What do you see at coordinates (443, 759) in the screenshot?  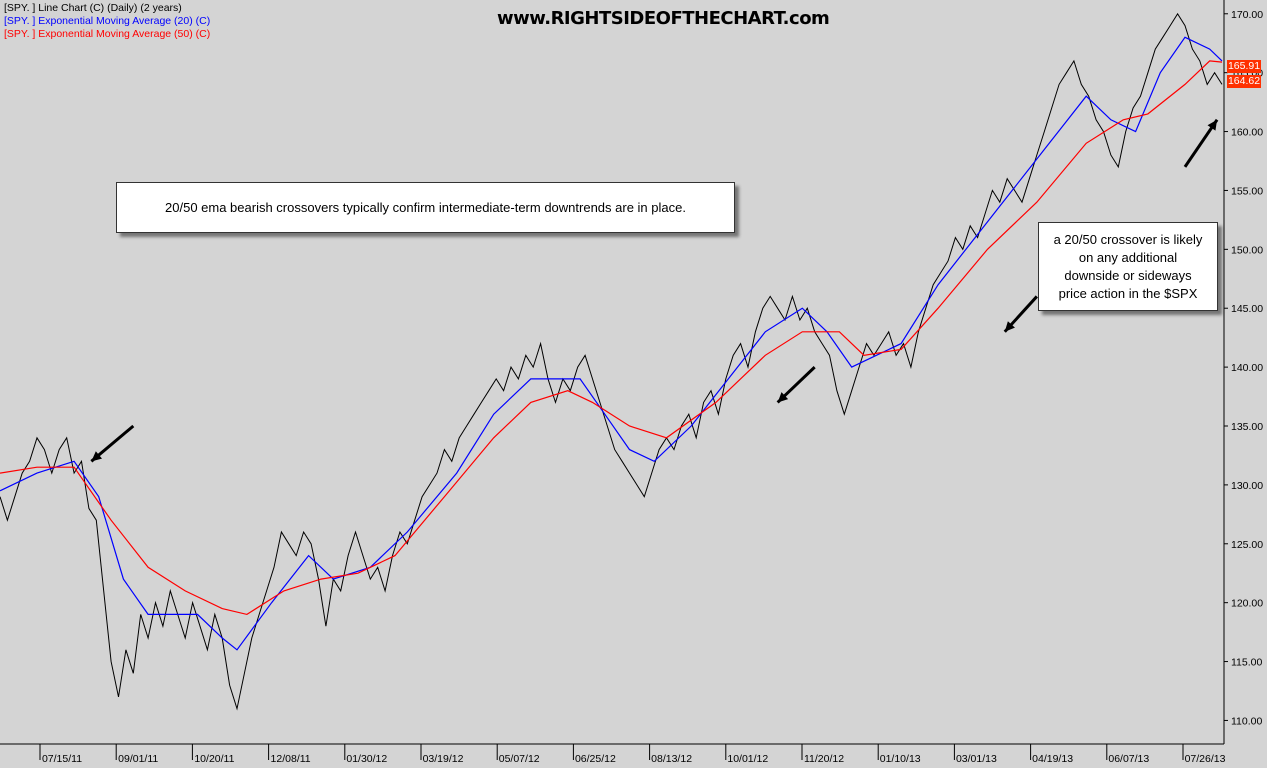 I see `x-tick-label: 03/19/12` at bounding box center [443, 759].